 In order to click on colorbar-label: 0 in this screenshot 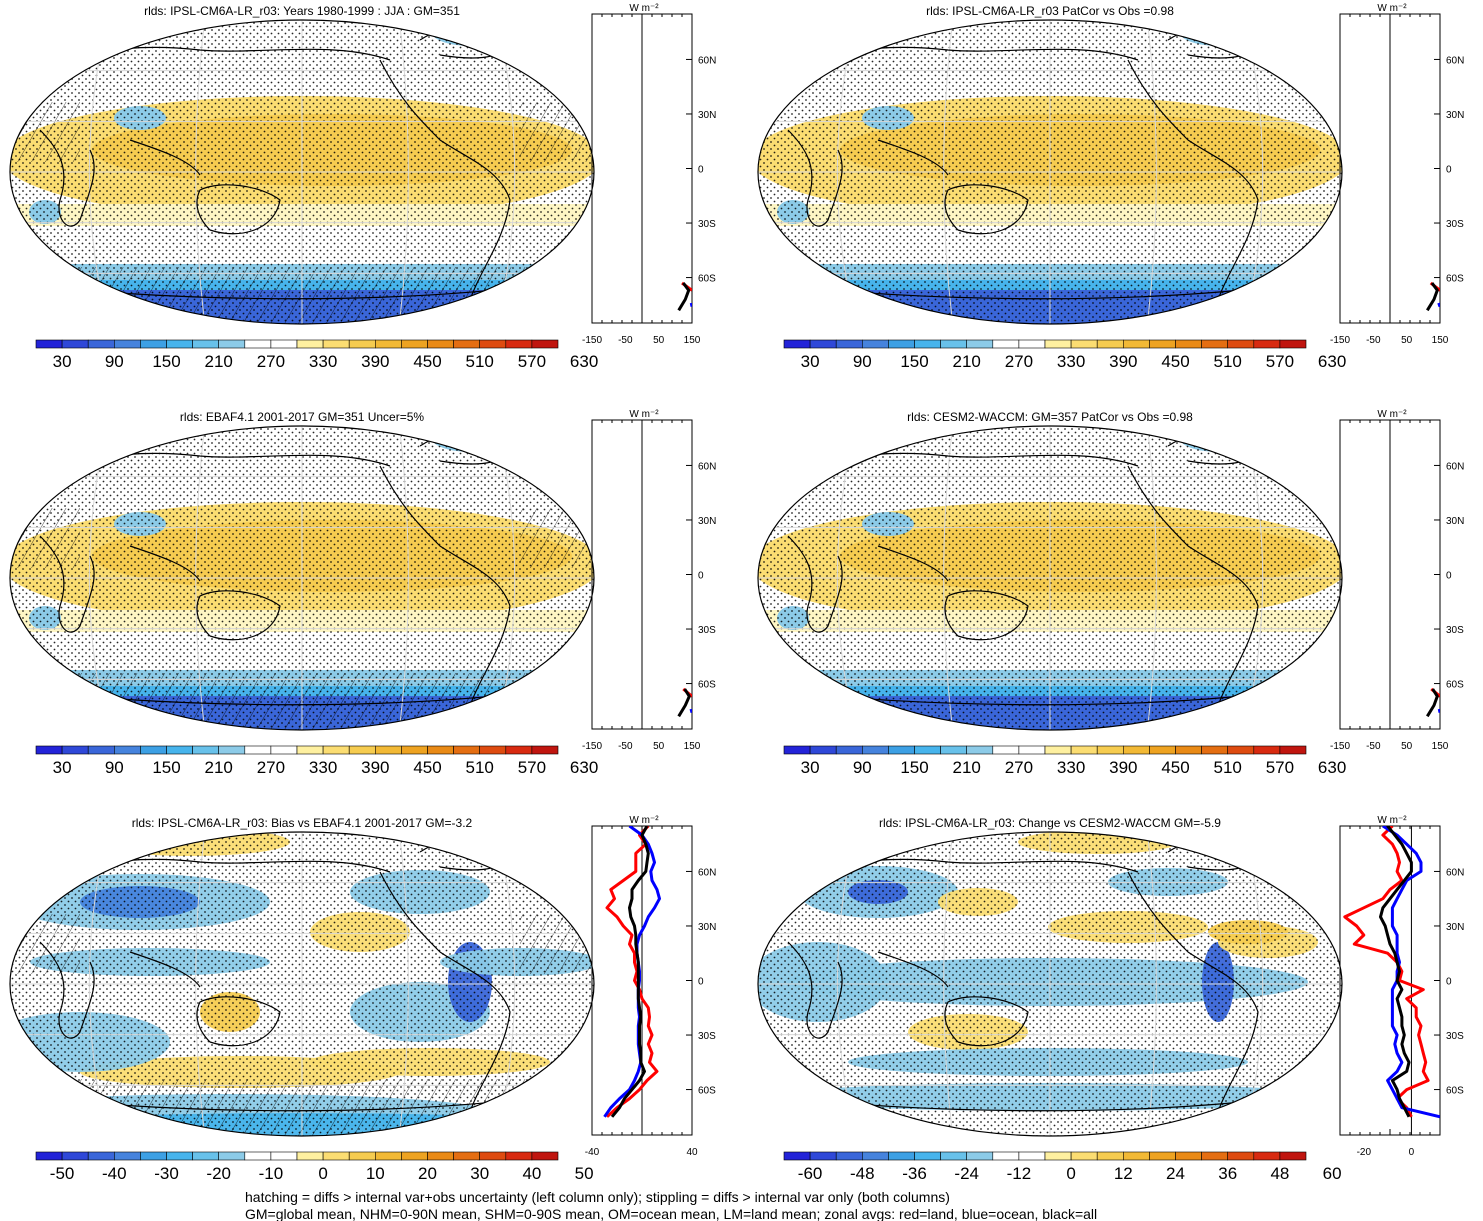, I will do `click(1070, 1173)`.